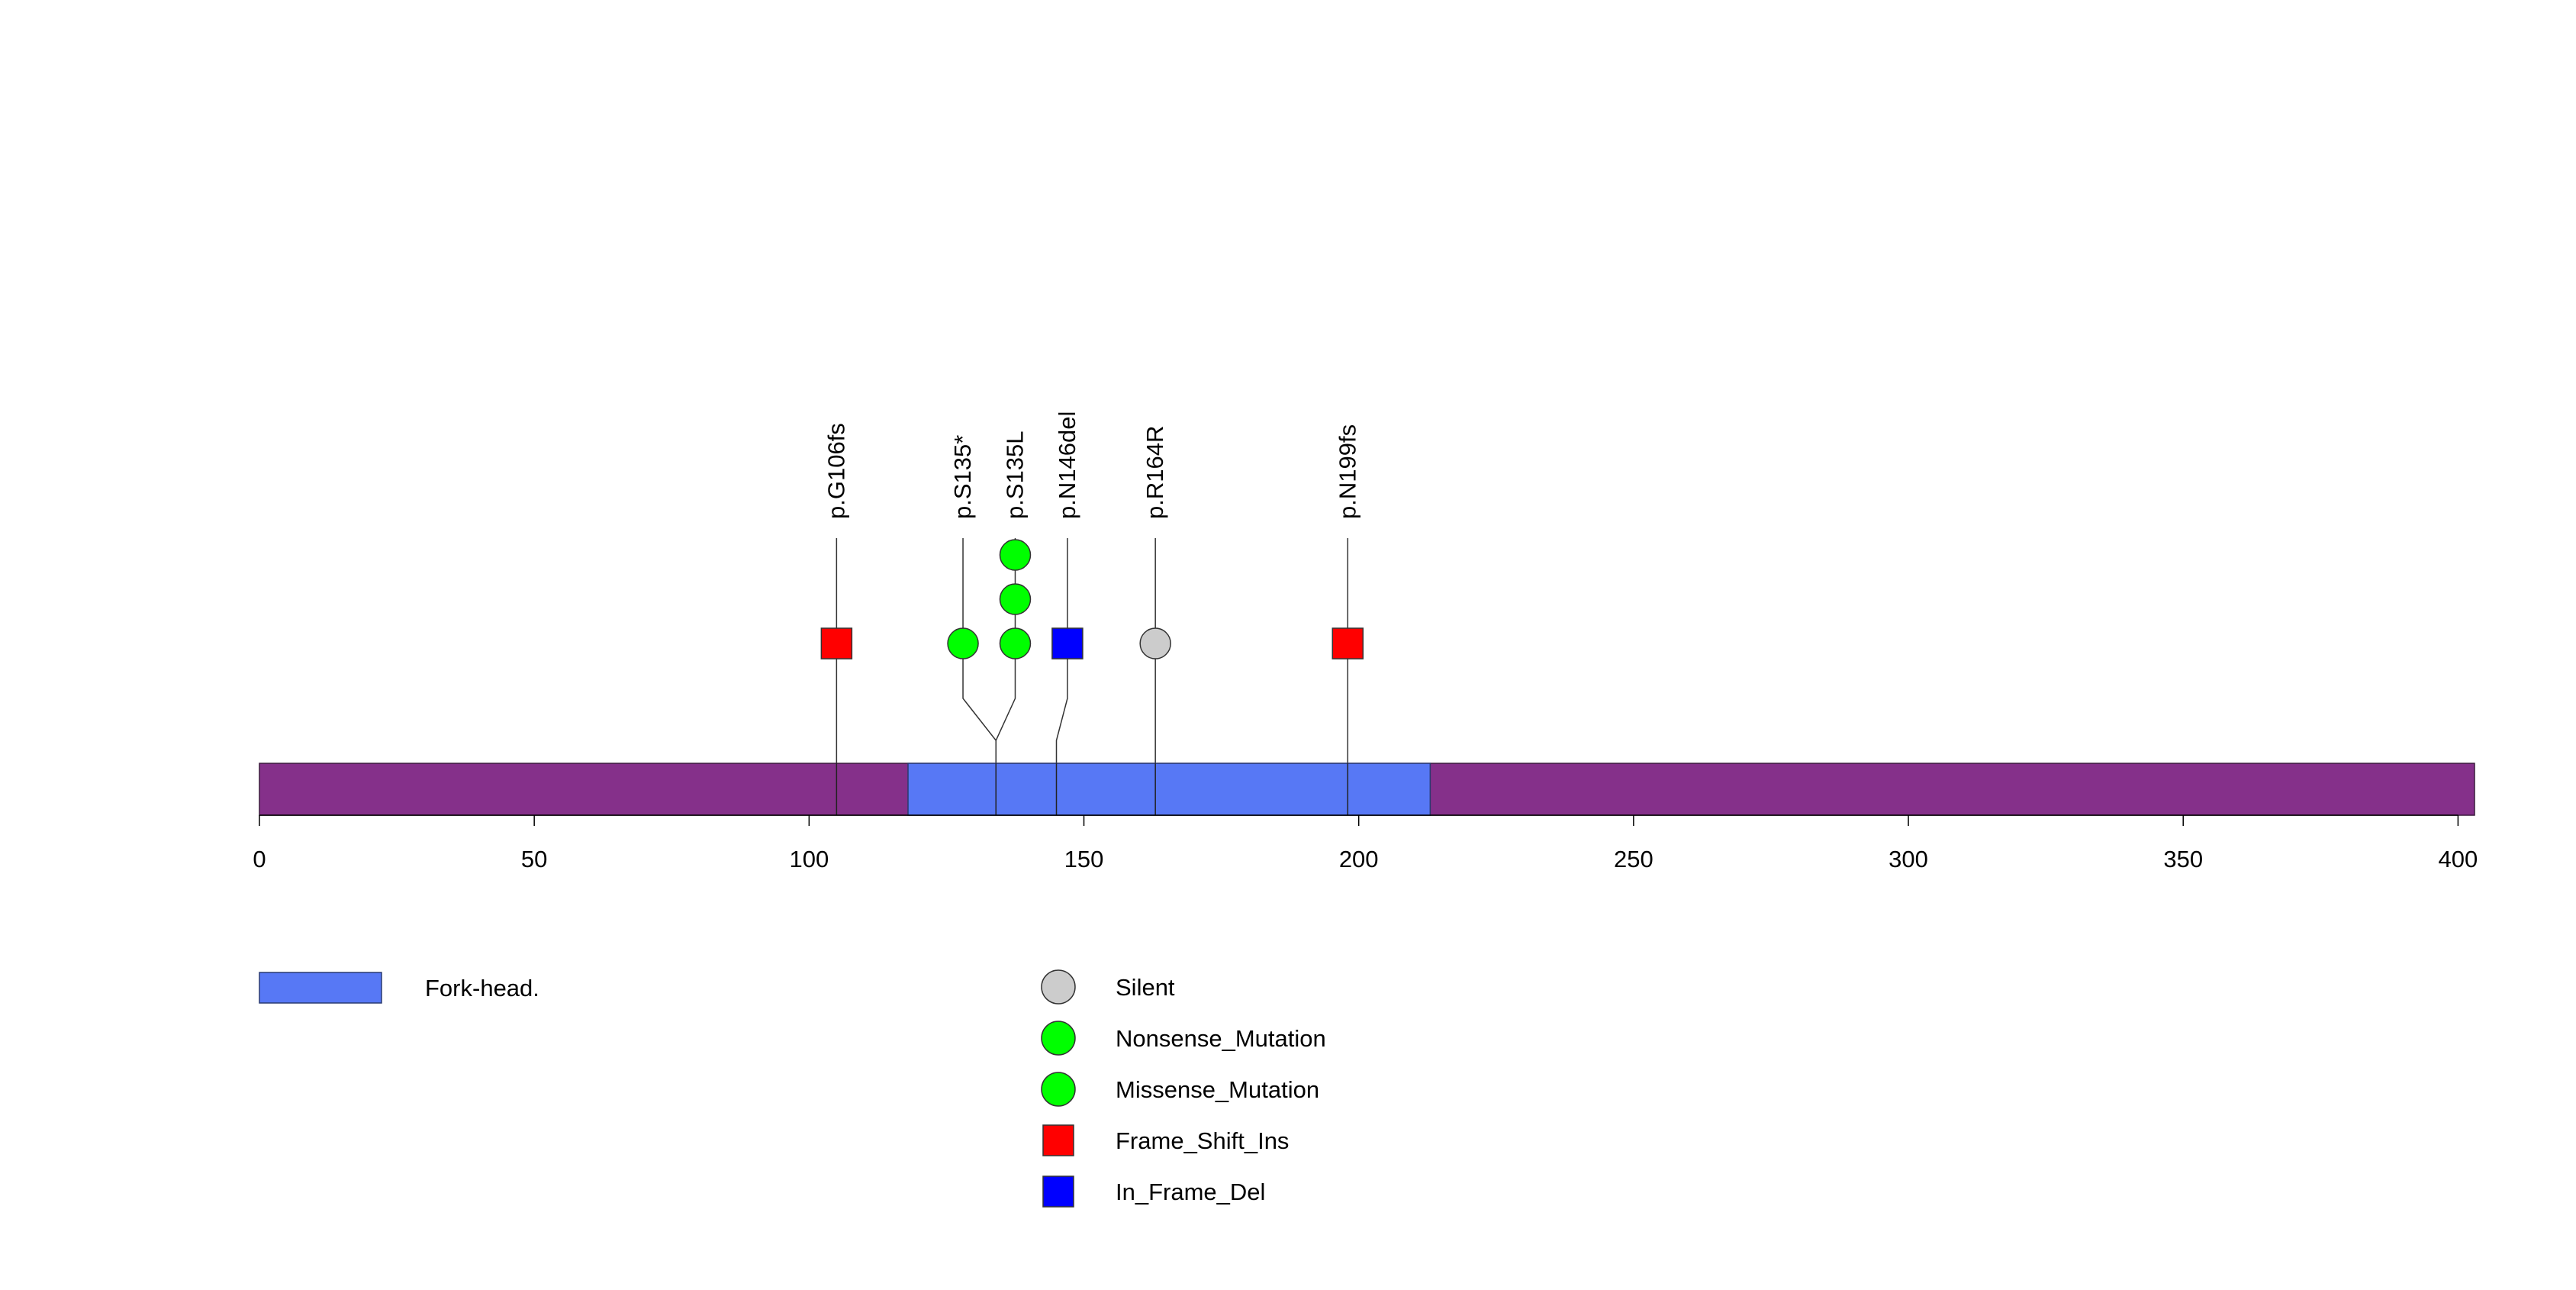  I want to click on legend-label-in-frame-del: In_Frame_Del, so click(1190, 1192).